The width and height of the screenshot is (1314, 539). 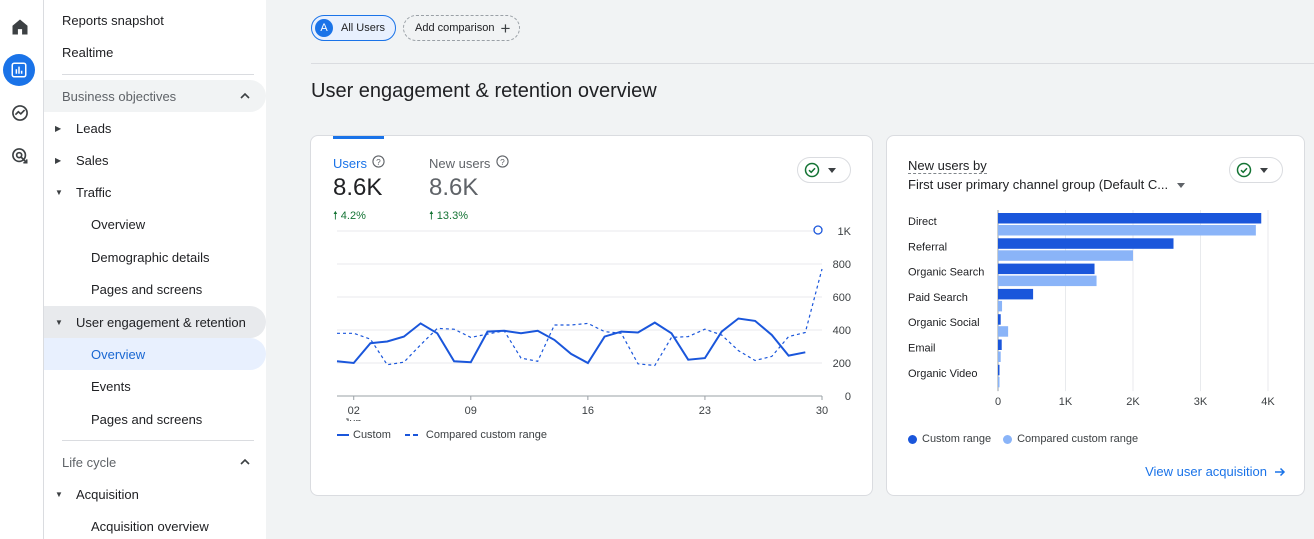 I want to click on nav-demographic-details: Demographic details, so click(x=150, y=257).